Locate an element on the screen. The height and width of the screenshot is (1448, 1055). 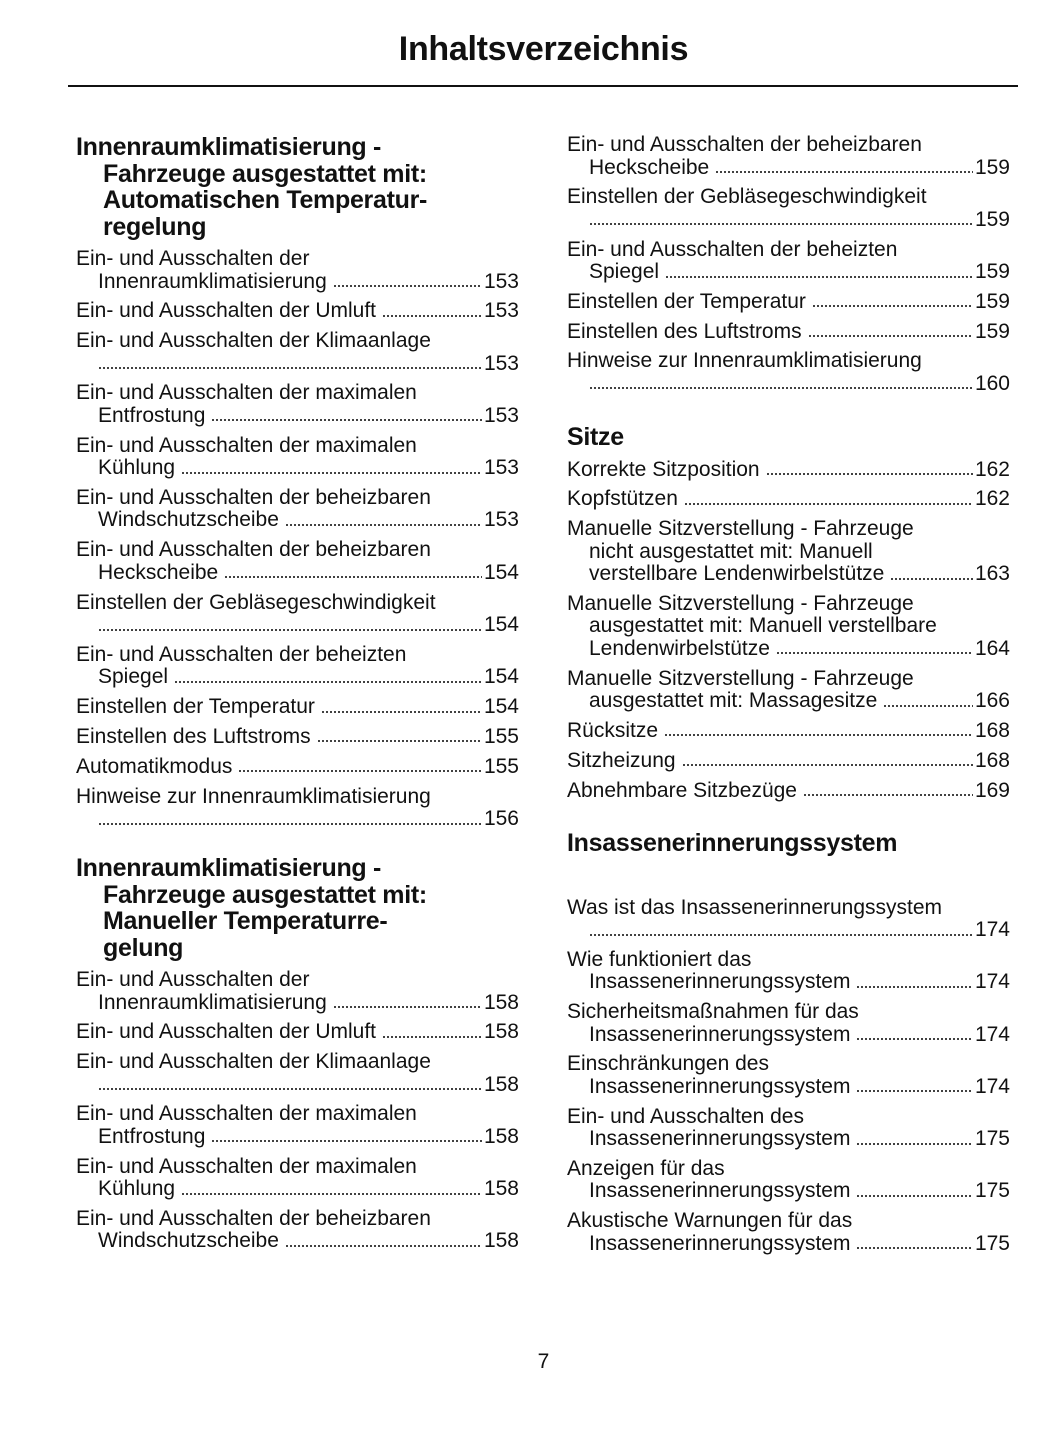
toc-entry: Ein- und Ausschalten der Klimaanlage 153 is located at coordinates (297, 352).